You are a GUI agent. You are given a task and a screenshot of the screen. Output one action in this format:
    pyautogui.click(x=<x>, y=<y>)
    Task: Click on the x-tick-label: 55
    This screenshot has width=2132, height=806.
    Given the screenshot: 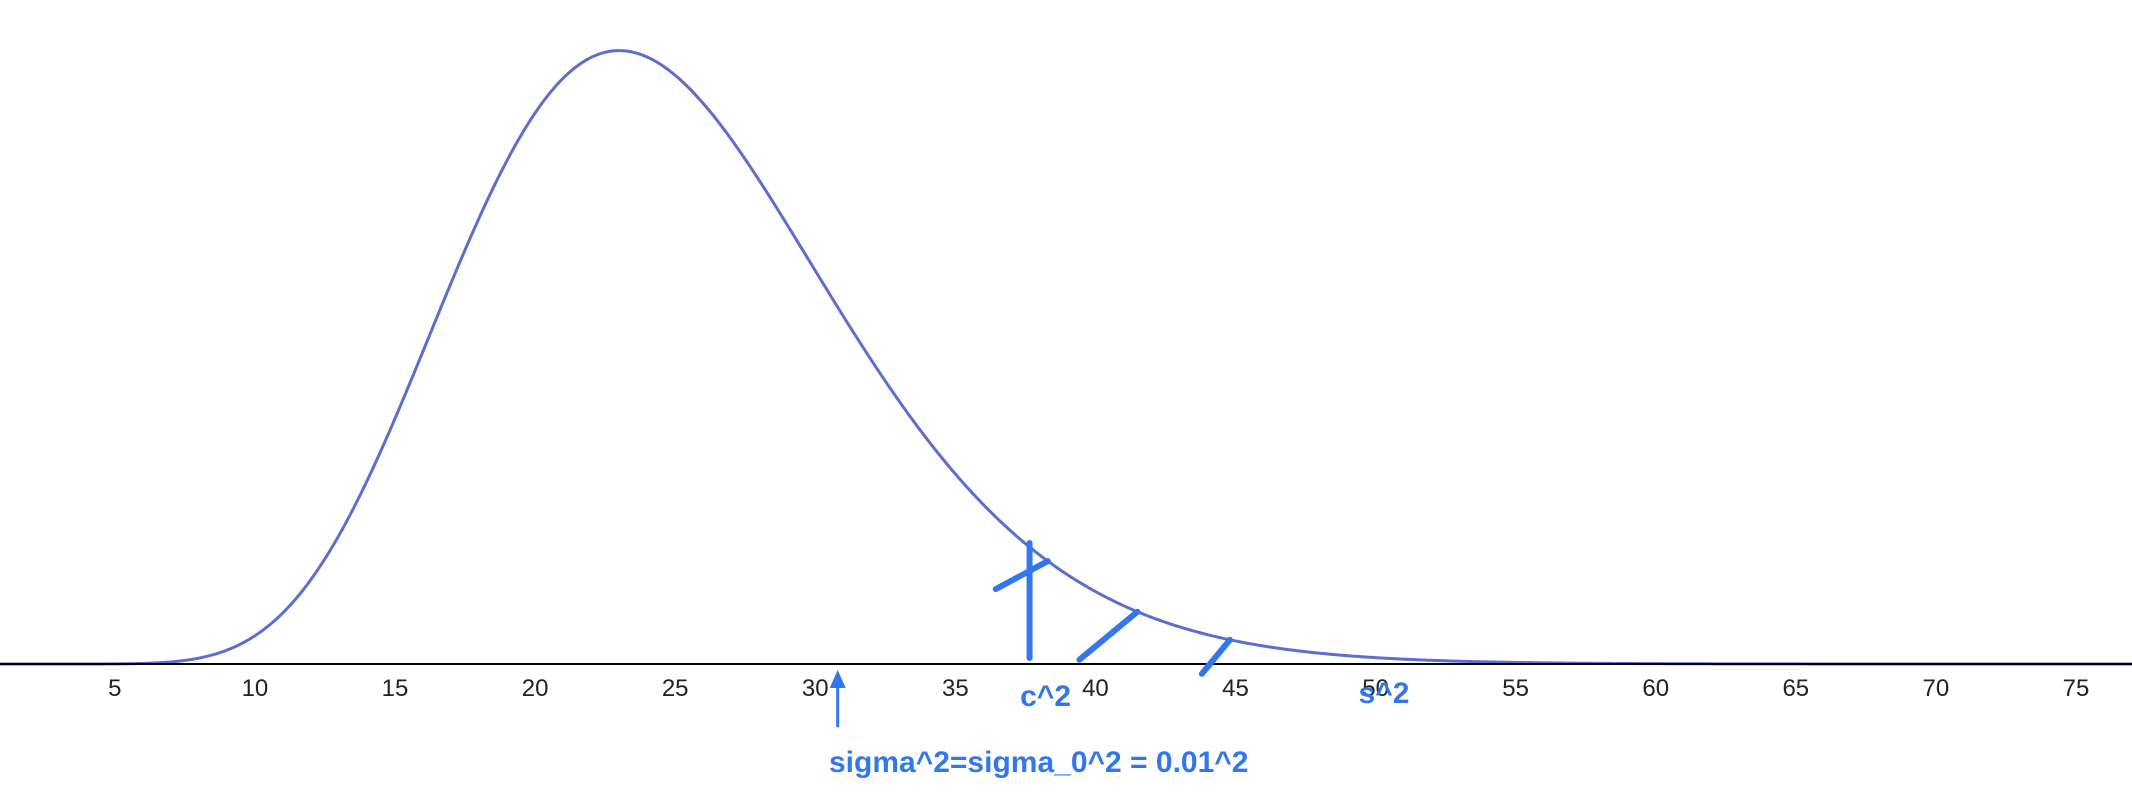 What is the action you would take?
    pyautogui.click(x=1515, y=688)
    